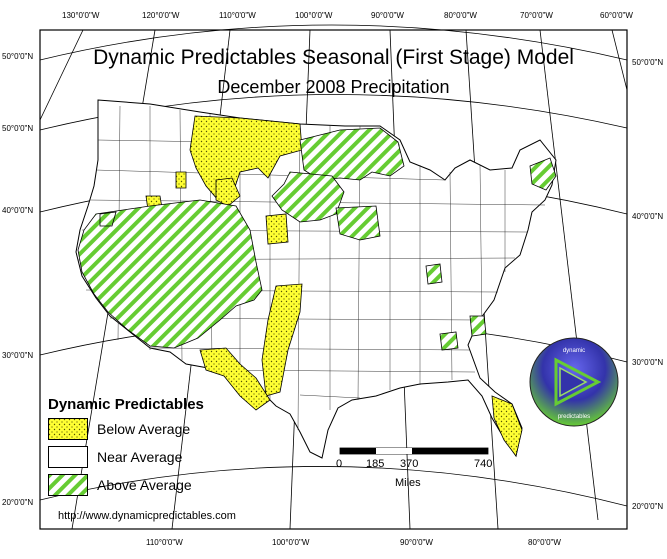 This screenshot has width=667, height=559. I want to click on tick-top-2: 120°0'0"W, so click(161, 15).